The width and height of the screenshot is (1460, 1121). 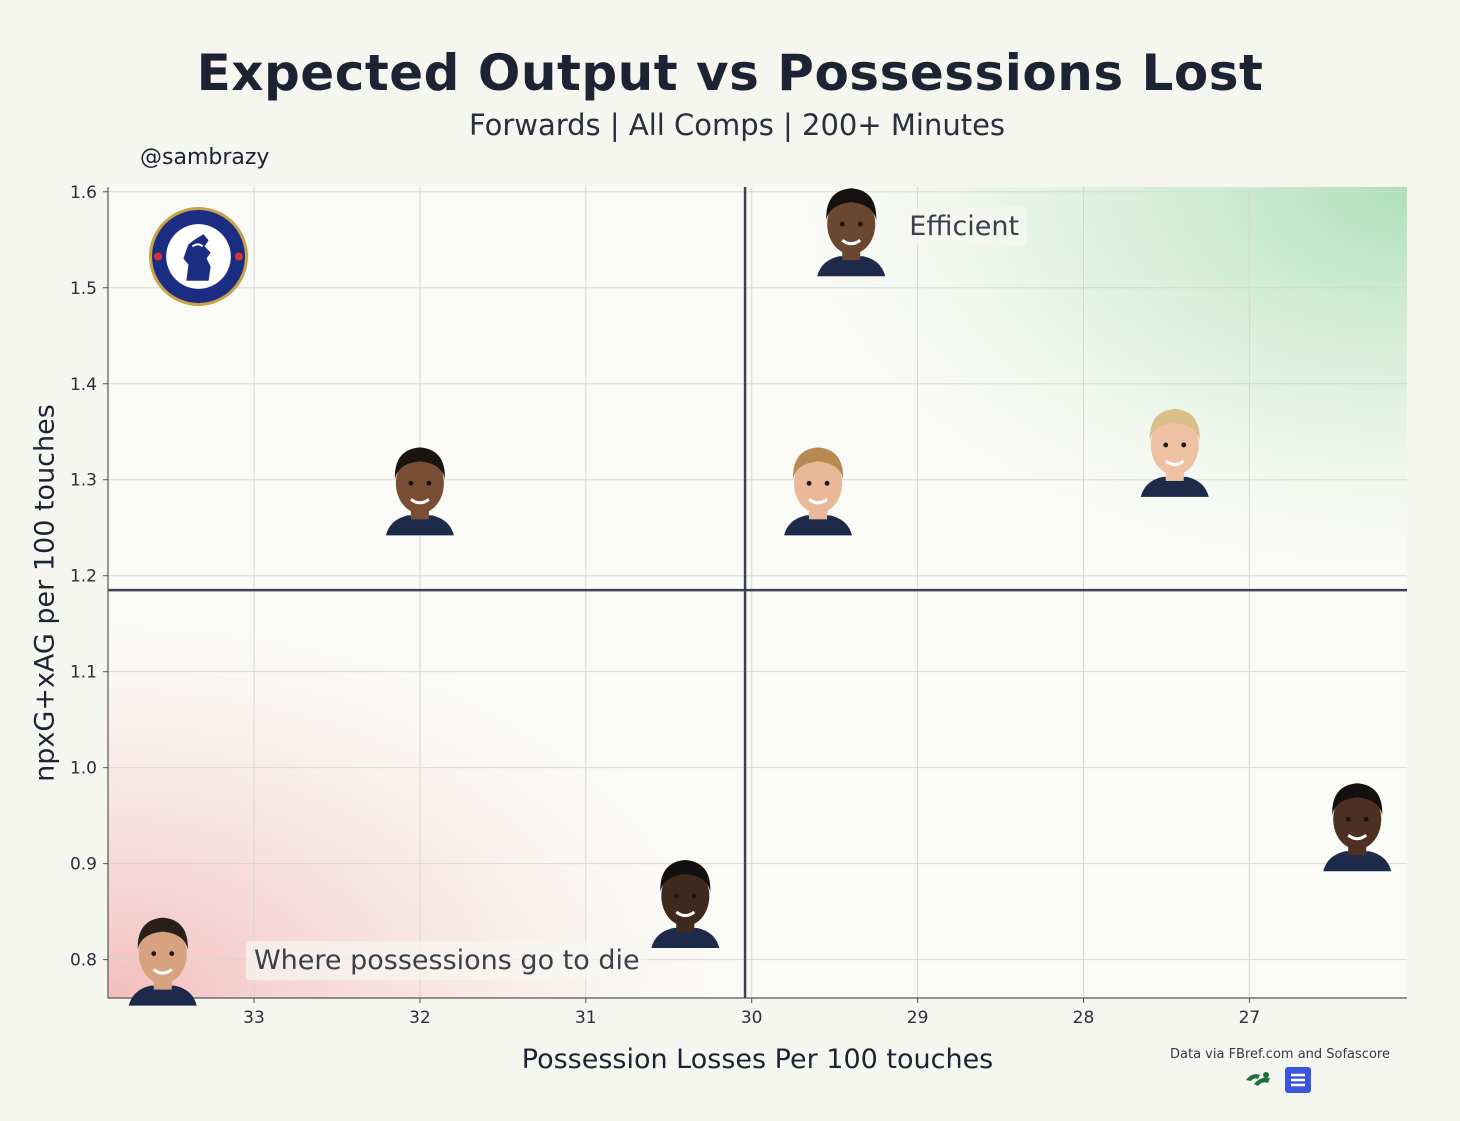 What do you see at coordinates (737, 125) in the screenshot?
I see `chart-subtitle: Forwards | All Comps | 200+ Minutes` at bounding box center [737, 125].